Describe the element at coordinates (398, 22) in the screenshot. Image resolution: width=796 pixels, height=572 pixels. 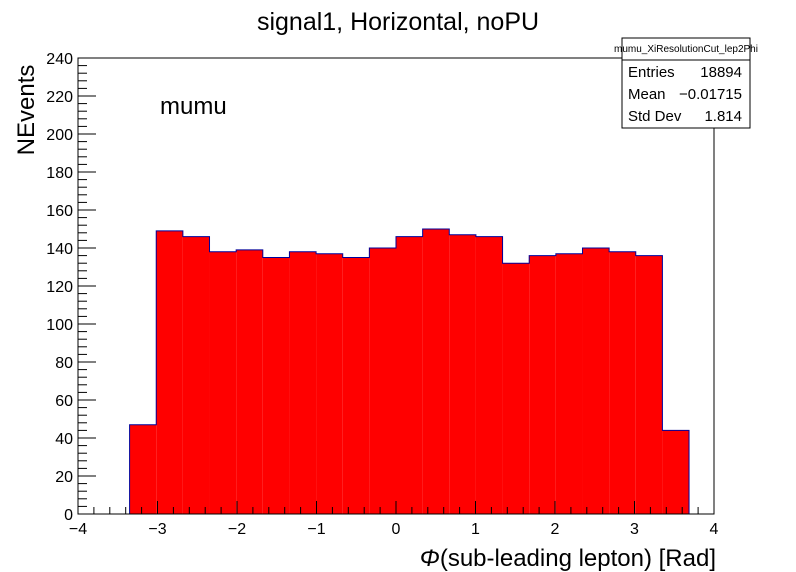
I see `chart-title: signal1, Horizontal, noPU` at that location.